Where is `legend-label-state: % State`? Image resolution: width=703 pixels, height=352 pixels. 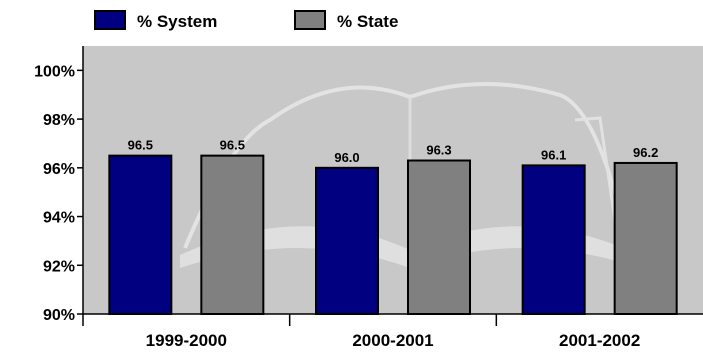
legend-label-state: % State is located at coordinates (367, 21).